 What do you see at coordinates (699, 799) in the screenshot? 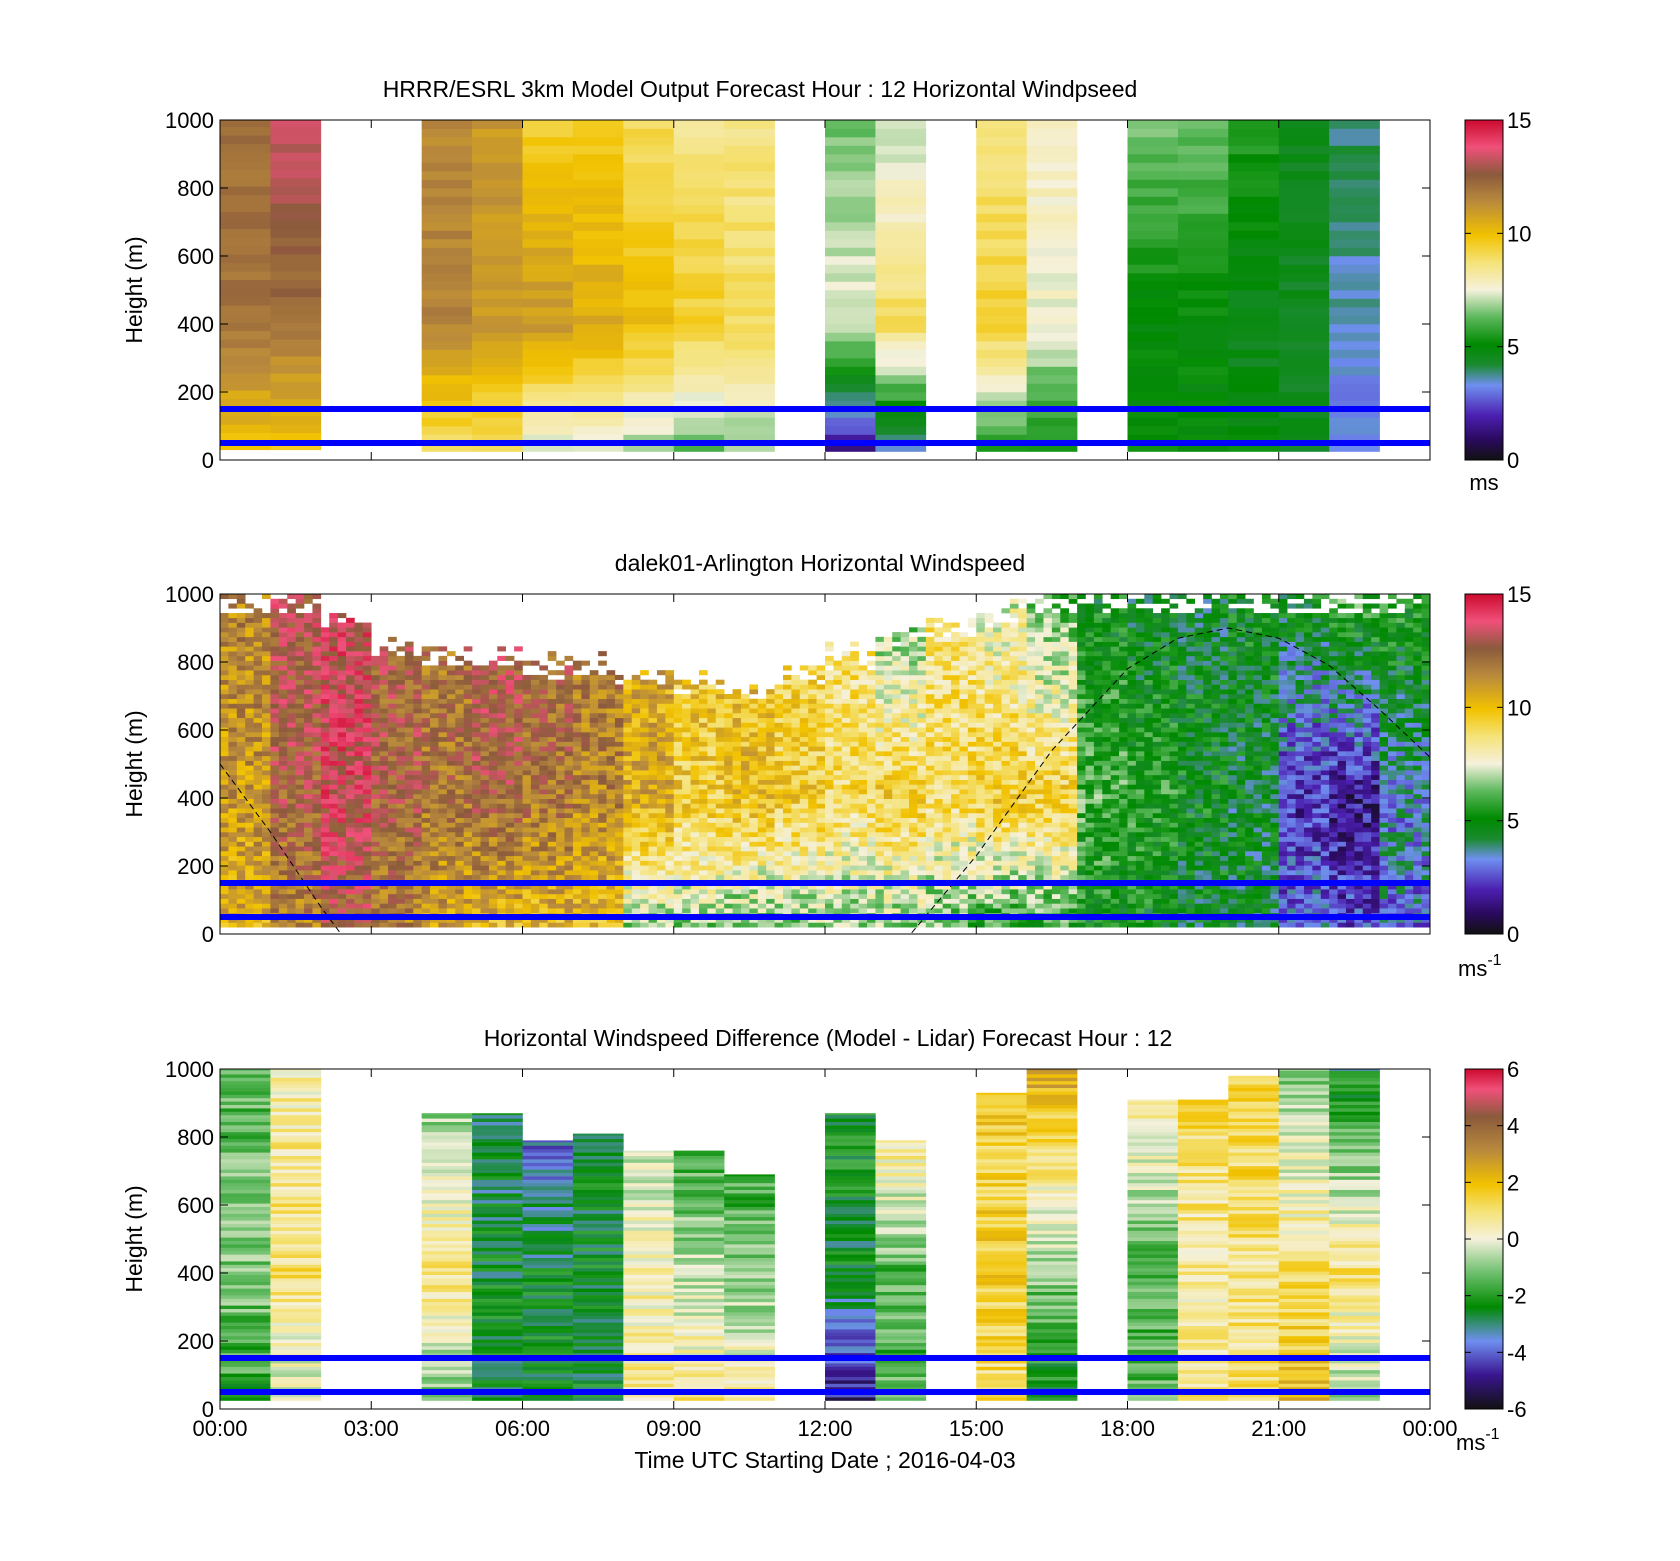
I see `hour-profile` at bounding box center [699, 799].